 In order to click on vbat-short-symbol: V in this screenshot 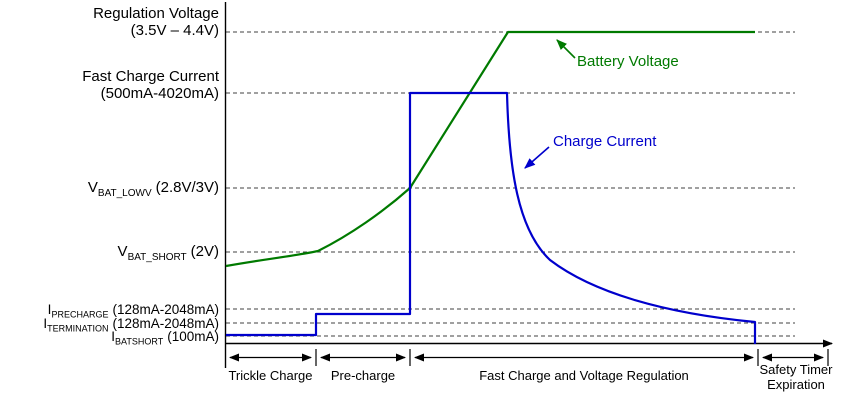, I will do `click(122, 251)`.